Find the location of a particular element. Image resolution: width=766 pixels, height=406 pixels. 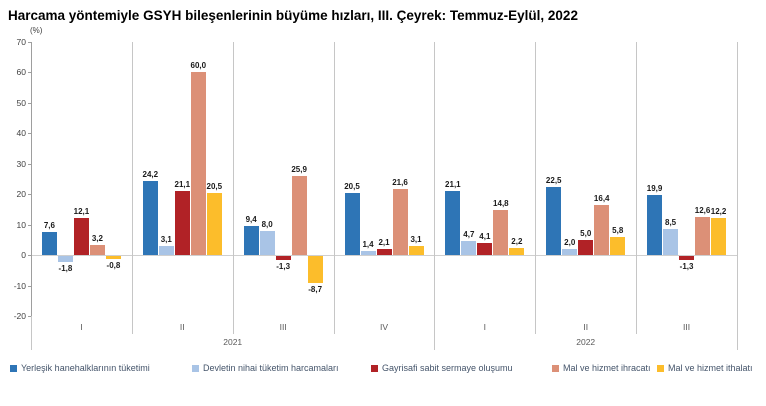

y-tick-label: -10 is located at coordinates (19, 285).